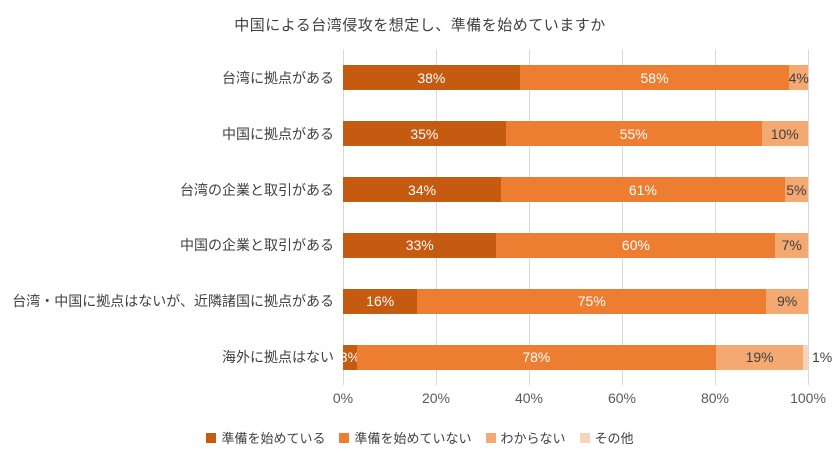 The width and height of the screenshot is (840, 455). I want to click on segment-label: 35%, so click(424, 133).